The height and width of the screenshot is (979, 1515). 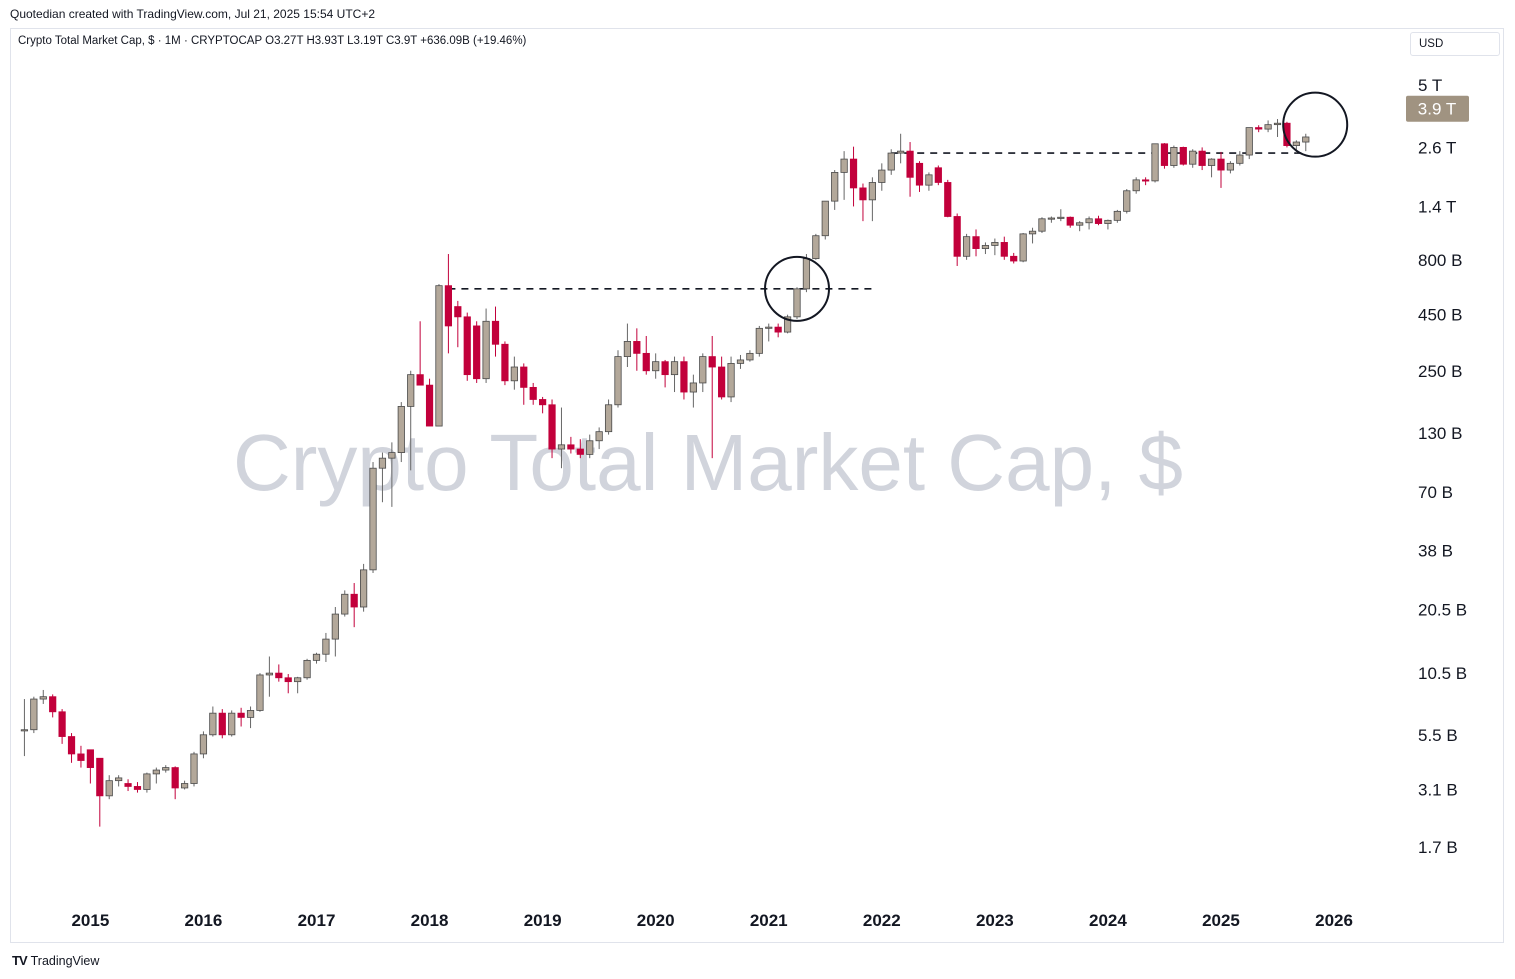 I want to click on horizontal-levels, so click(x=877, y=221).